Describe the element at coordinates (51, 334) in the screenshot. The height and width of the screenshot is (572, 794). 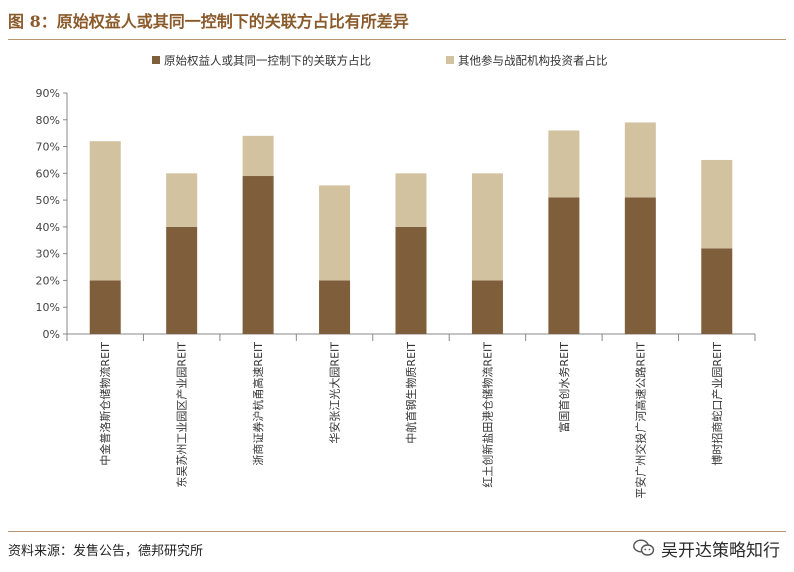
I see `y-tick-label: 0%` at that location.